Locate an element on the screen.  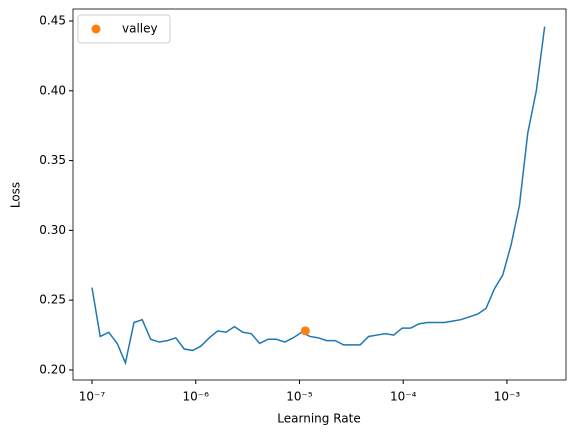
legend-box is located at coordinates (124, 29).